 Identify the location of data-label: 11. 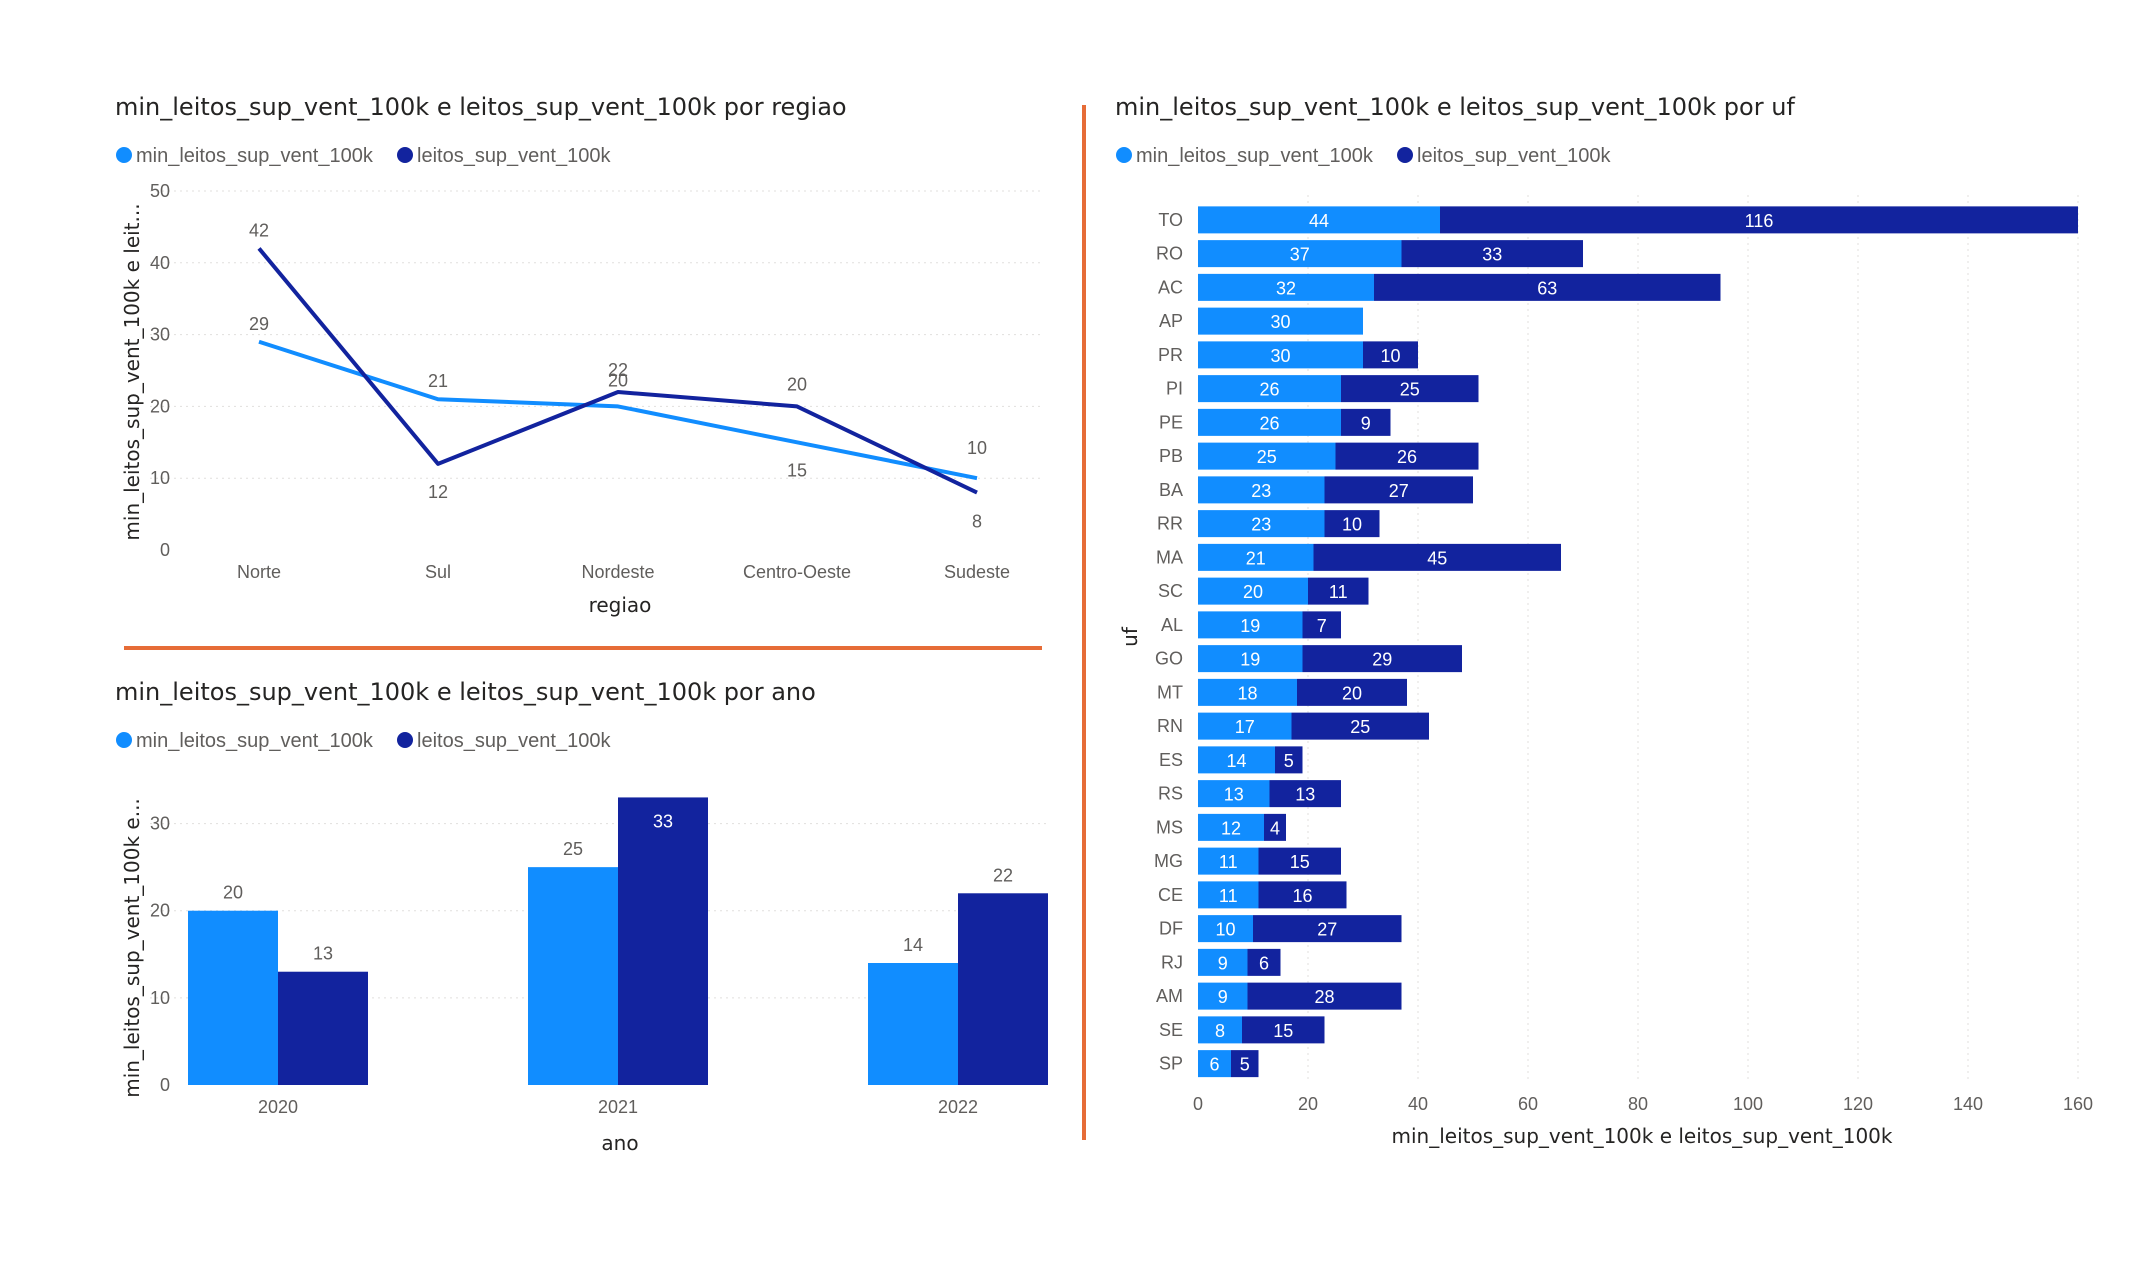
(1228, 862).